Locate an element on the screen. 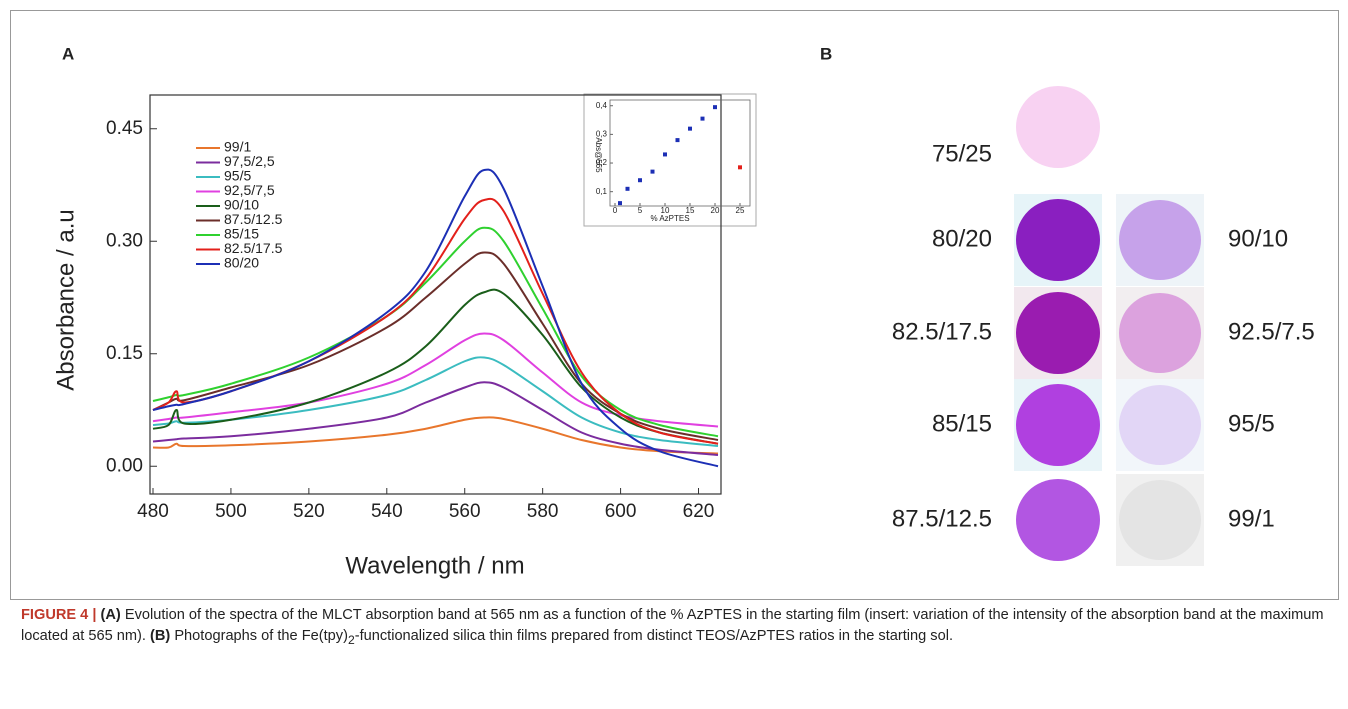 The width and height of the screenshot is (1348, 709). sample-label: 99/1 is located at coordinates (1251, 518).